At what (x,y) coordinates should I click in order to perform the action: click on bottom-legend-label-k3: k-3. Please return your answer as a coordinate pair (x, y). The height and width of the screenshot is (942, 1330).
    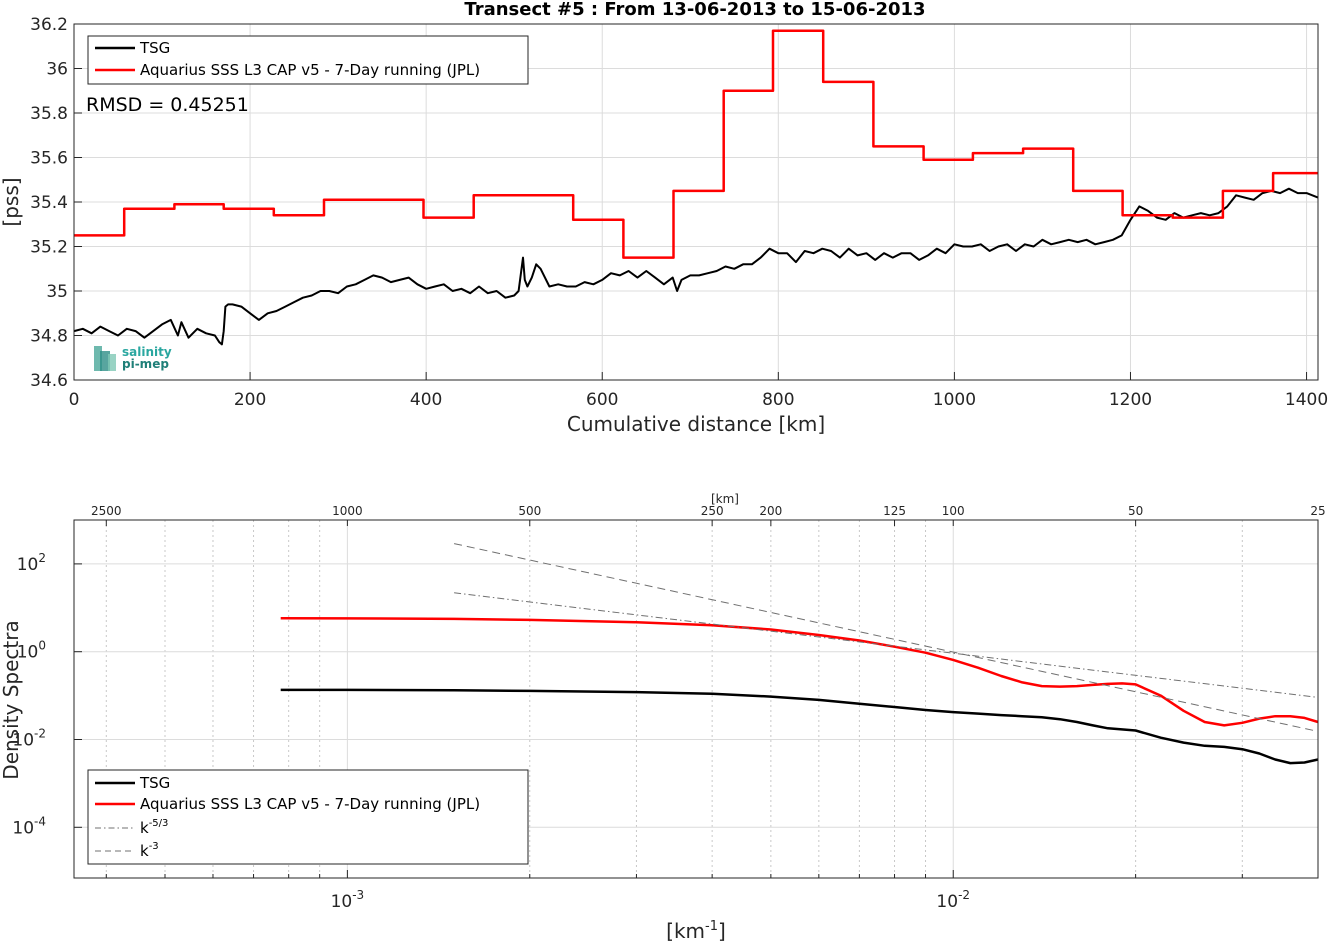
    Looking at the image, I should click on (149, 850).